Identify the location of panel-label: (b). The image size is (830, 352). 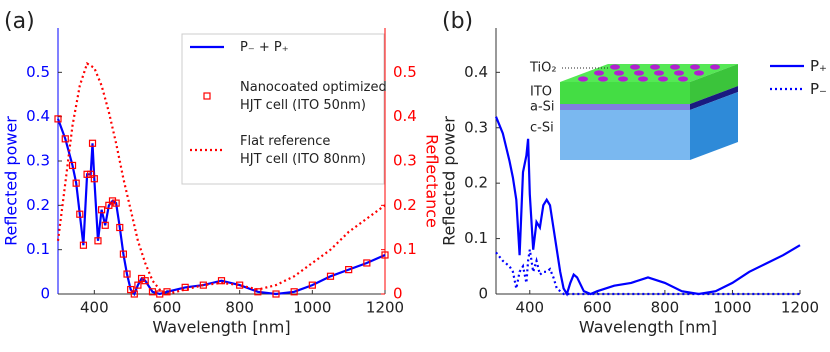
(457, 21).